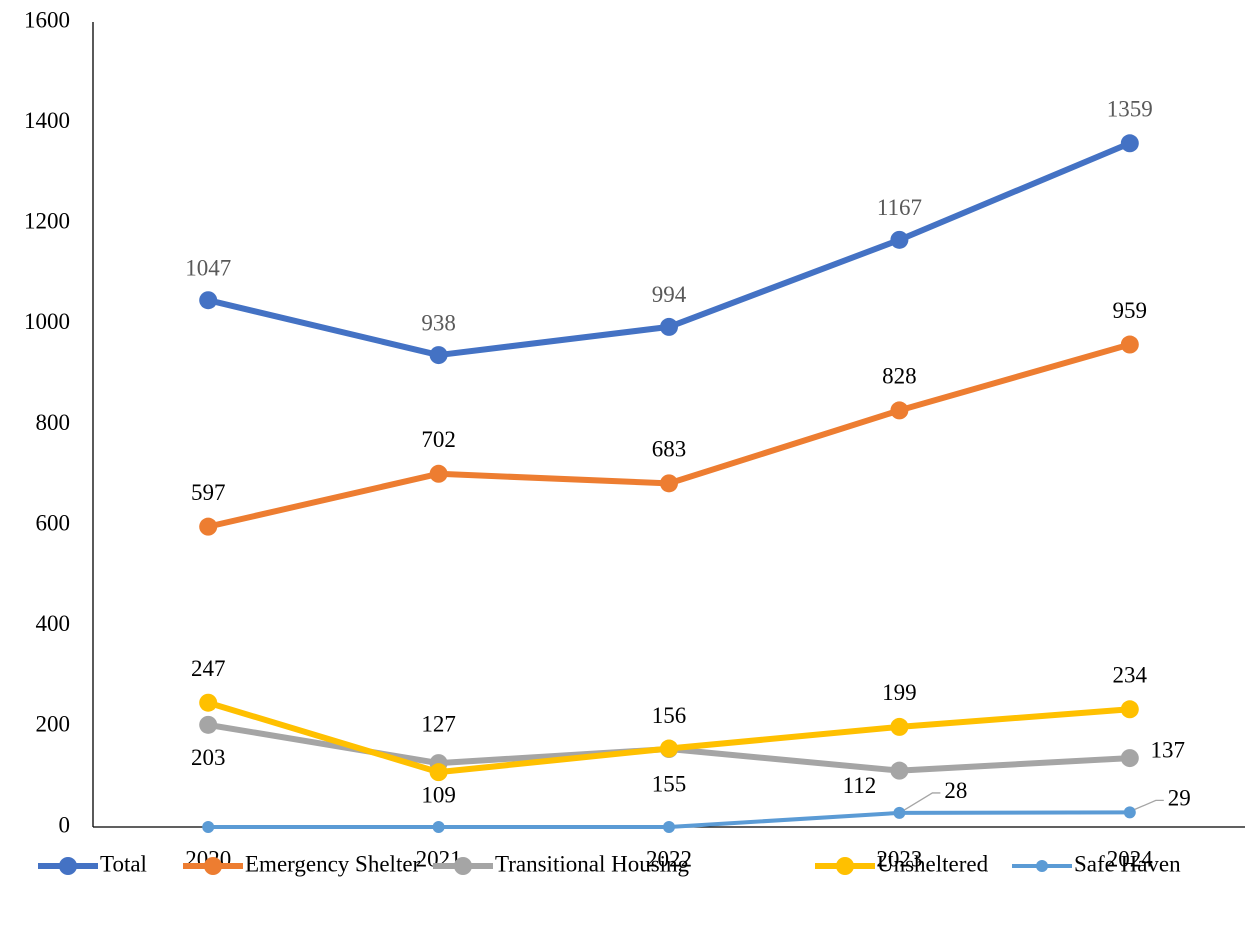 The height and width of the screenshot is (938, 1251). What do you see at coordinates (47, 221) in the screenshot?
I see `y-tick-label: 1200` at bounding box center [47, 221].